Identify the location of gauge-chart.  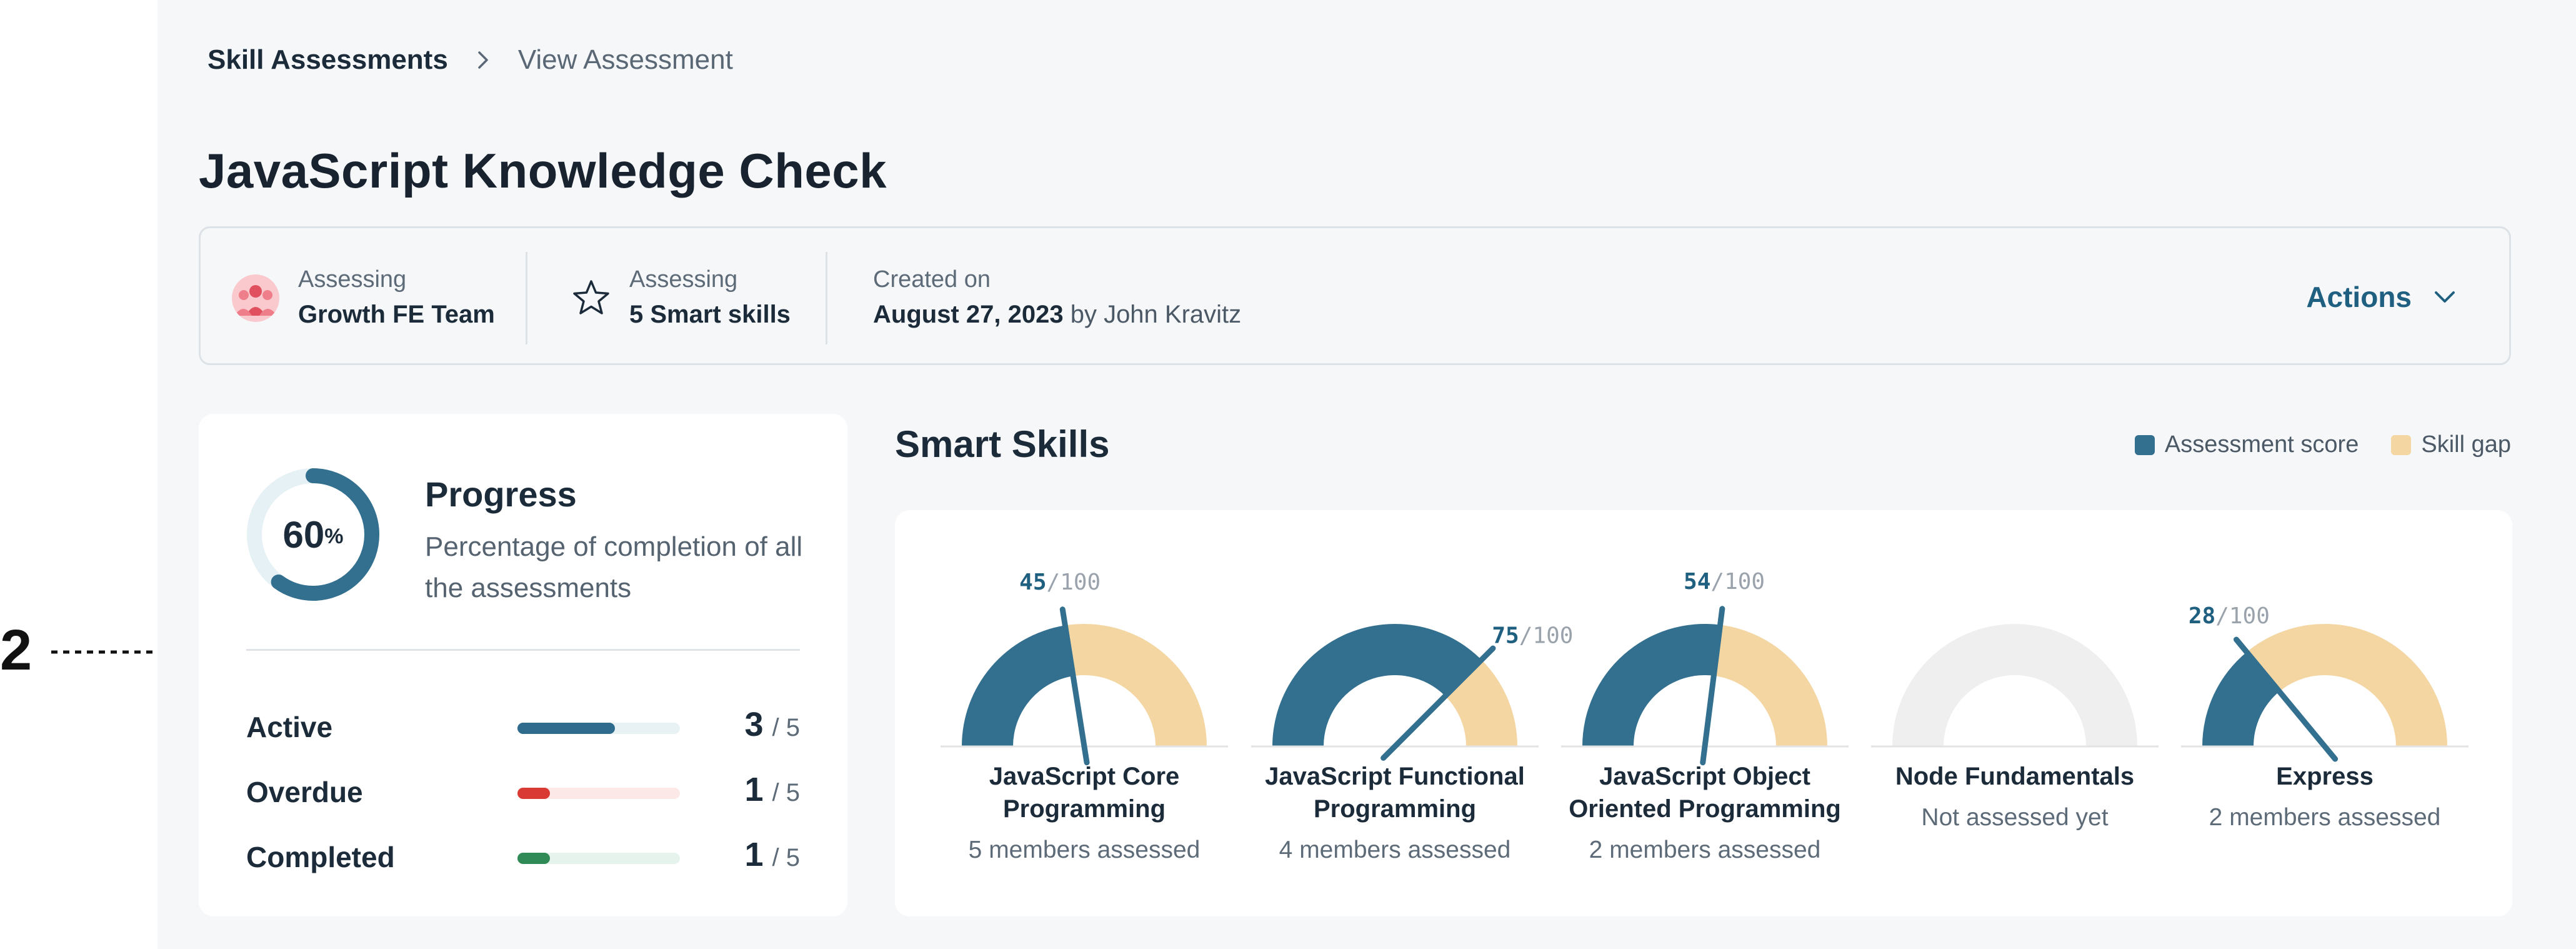
(2015, 686).